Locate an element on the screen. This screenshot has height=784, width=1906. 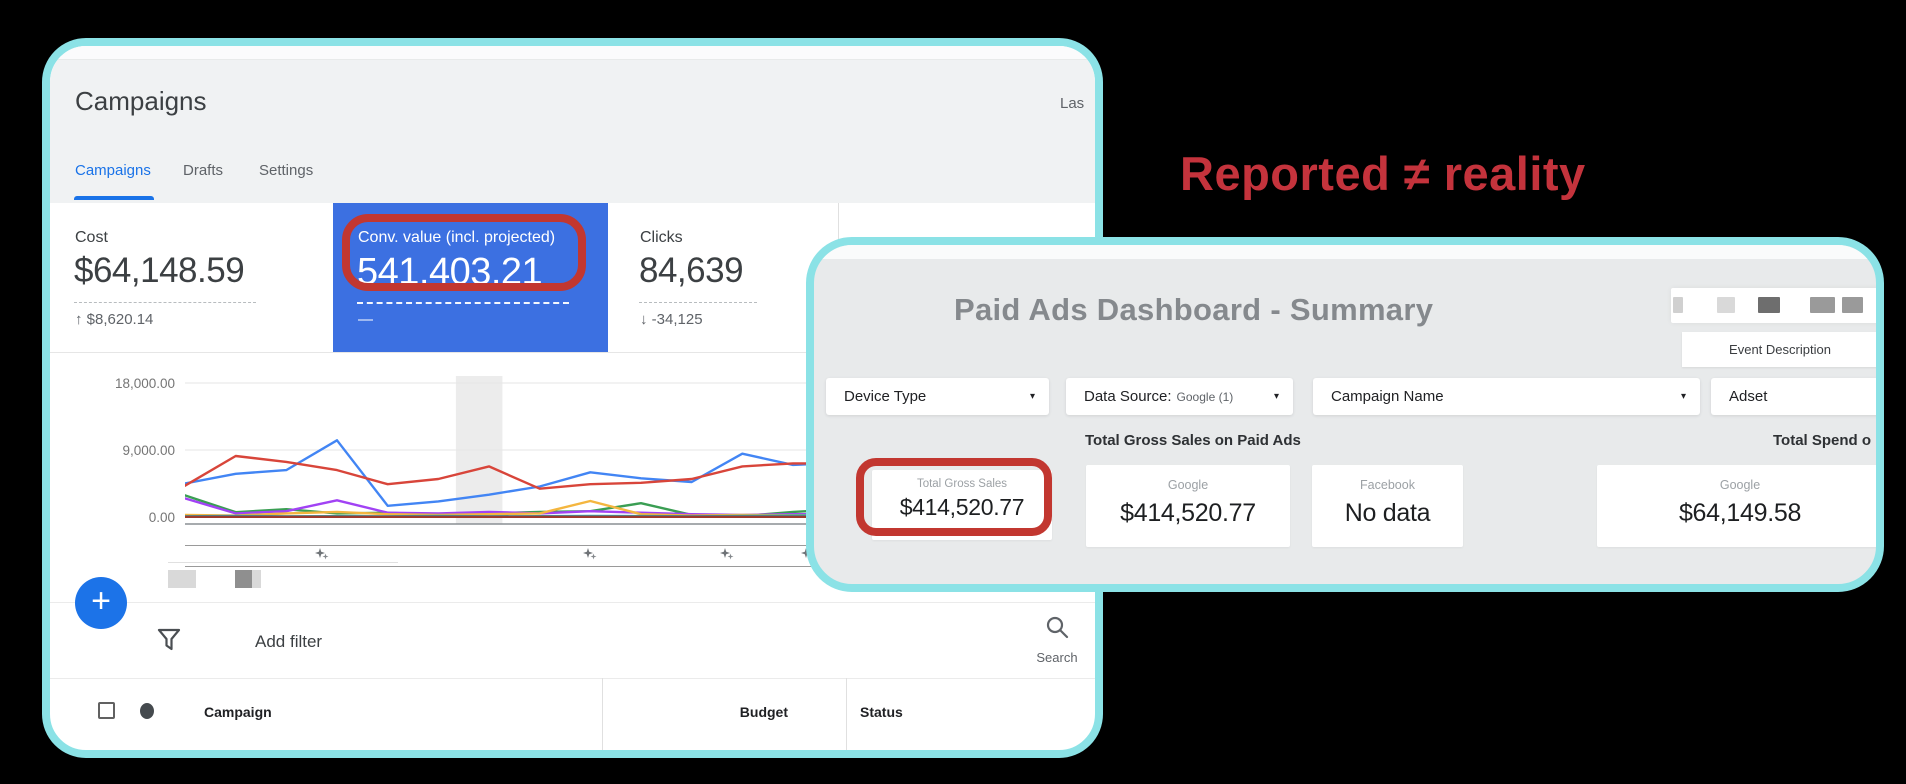
scorecard-delta: ↓ -34,125 is located at coordinates (671, 319).